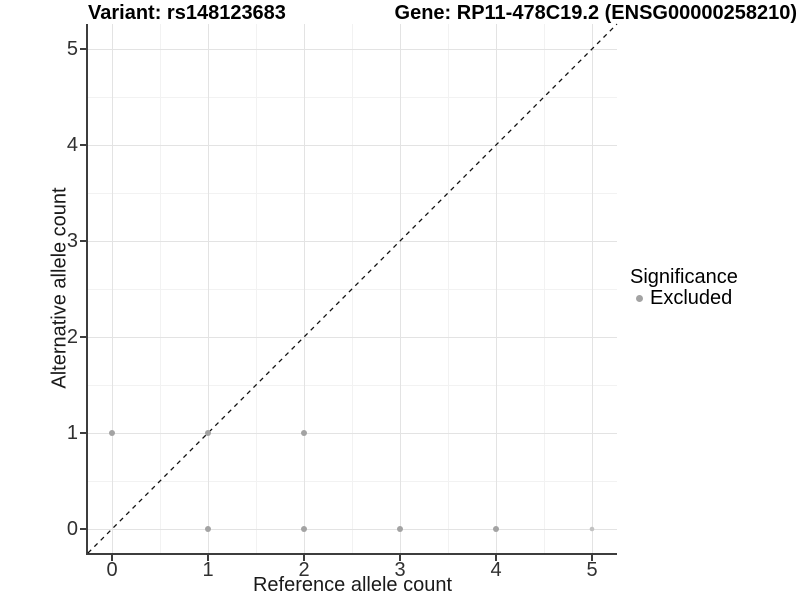 This screenshot has height=600, width=800. I want to click on y-tick-label: 0, so click(72, 529).